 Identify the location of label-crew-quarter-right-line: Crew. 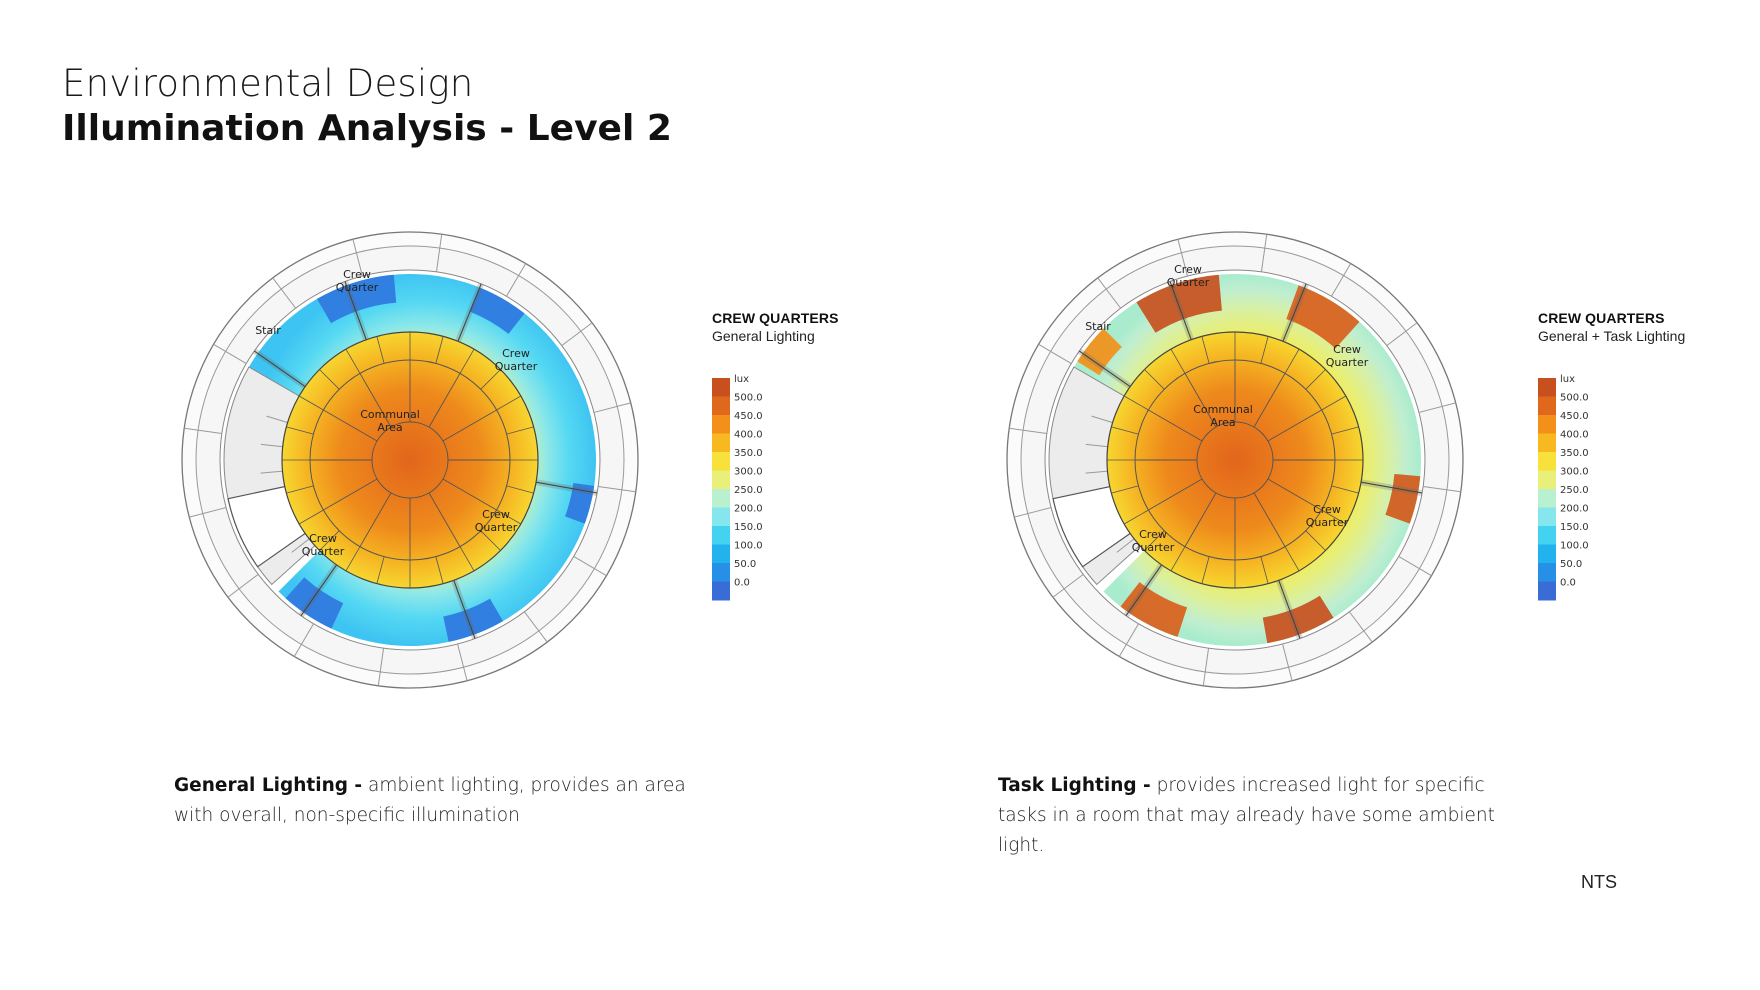
(516, 353).